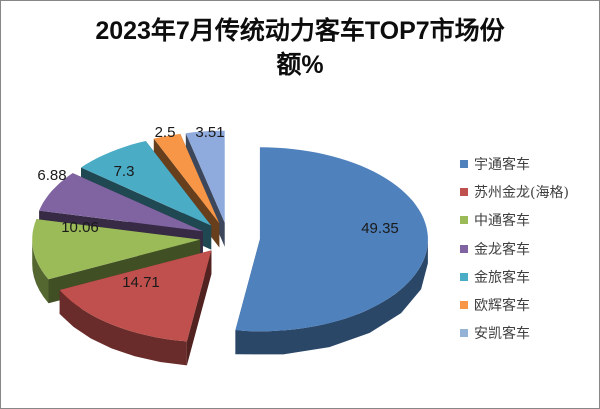 The width and height of the screenshot is (600, 409). What do you see at coordinates (209, 132) in the screenshot?
I see `data-label: 3.51` at bounding box center [209, 132].